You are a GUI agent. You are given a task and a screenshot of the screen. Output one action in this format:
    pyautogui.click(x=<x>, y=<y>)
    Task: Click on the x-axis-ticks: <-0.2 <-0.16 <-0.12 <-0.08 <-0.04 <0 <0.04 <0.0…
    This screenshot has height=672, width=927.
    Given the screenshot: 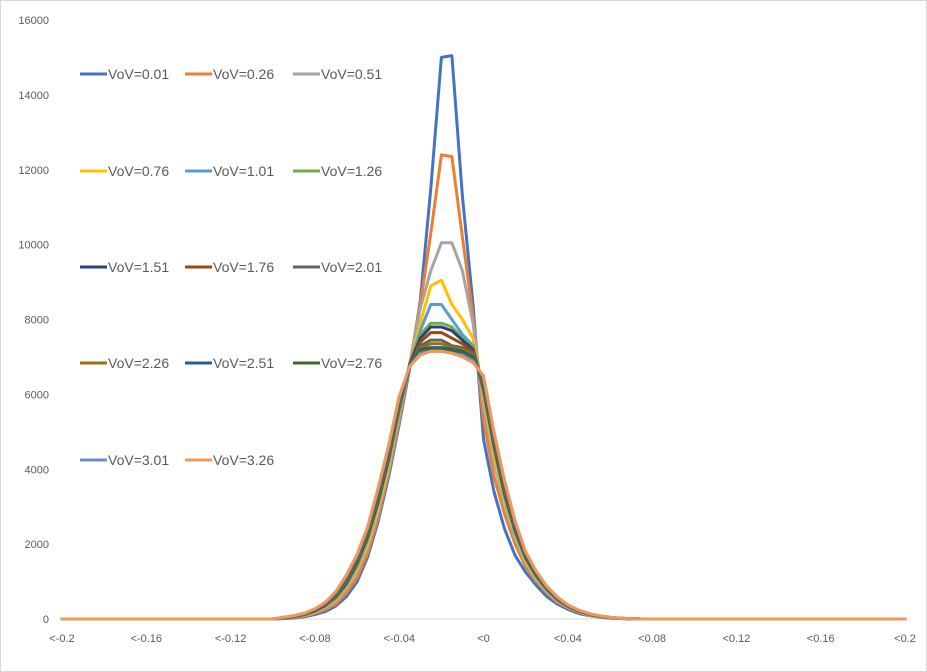 What is the action you would take?
    pyautogui.click(x=482, y=639)
    